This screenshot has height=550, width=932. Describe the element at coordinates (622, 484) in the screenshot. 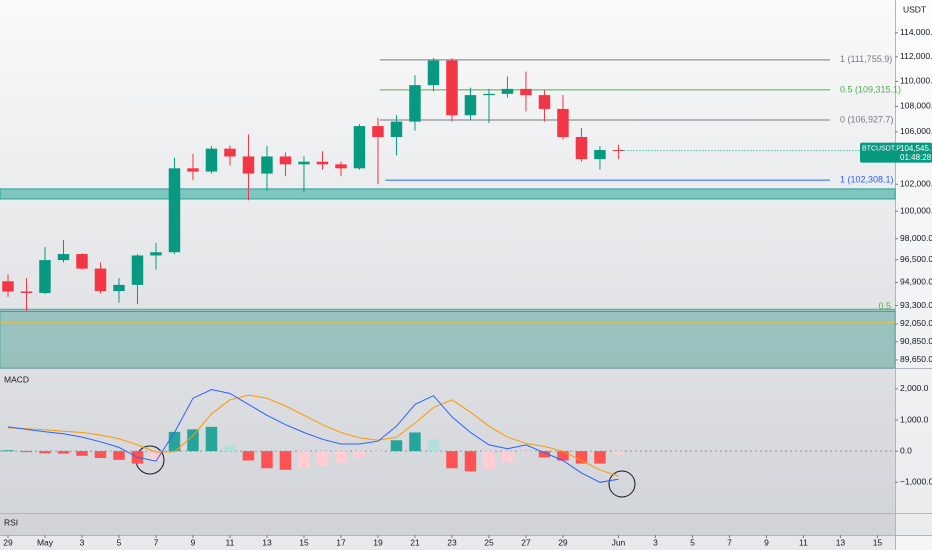

I see `annotation-circle` at that location.